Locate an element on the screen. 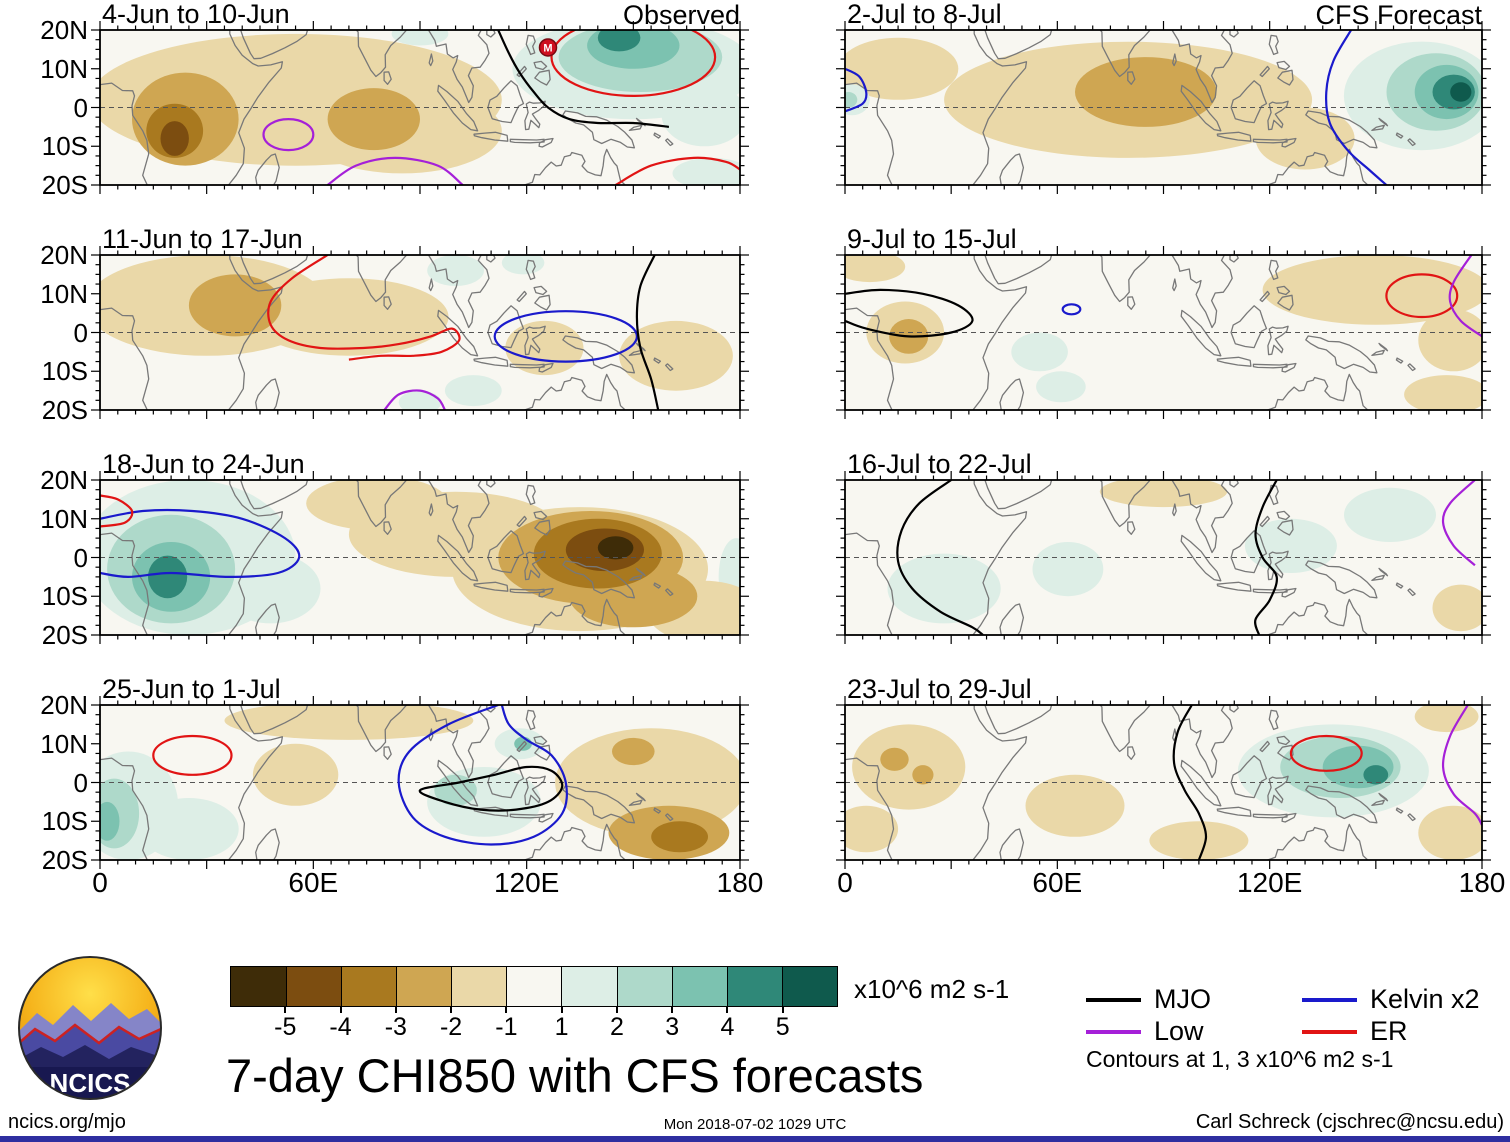  colorbar-tick-label: -1 is located at coordinates (506, 1027).